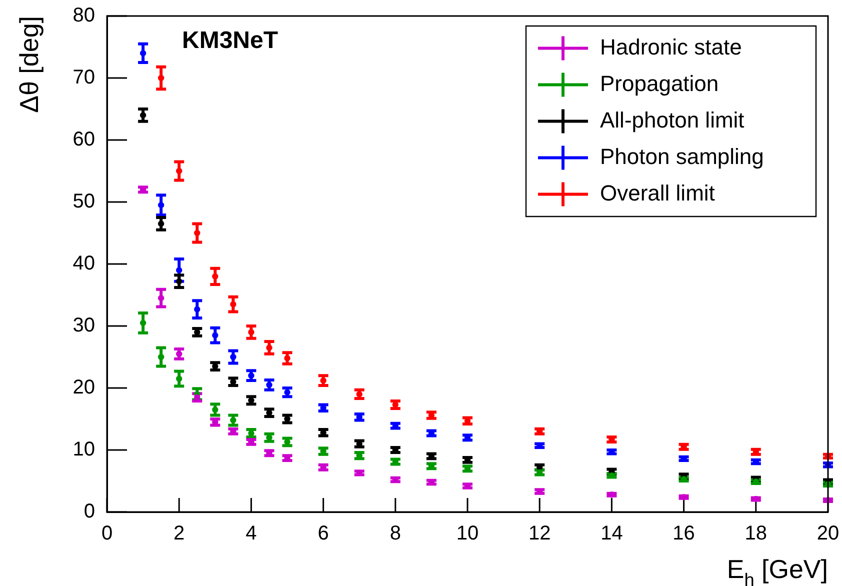 The height and width of the screenshot is (586, 842). I want to click on legend-label: Propagation, so click(659, 83).